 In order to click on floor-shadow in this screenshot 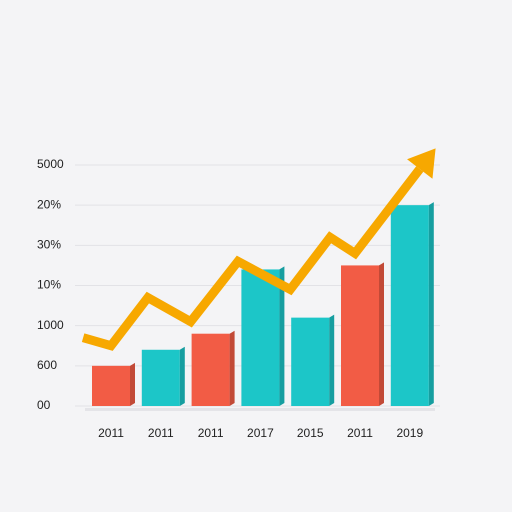, I will do `click(260, 409)`.